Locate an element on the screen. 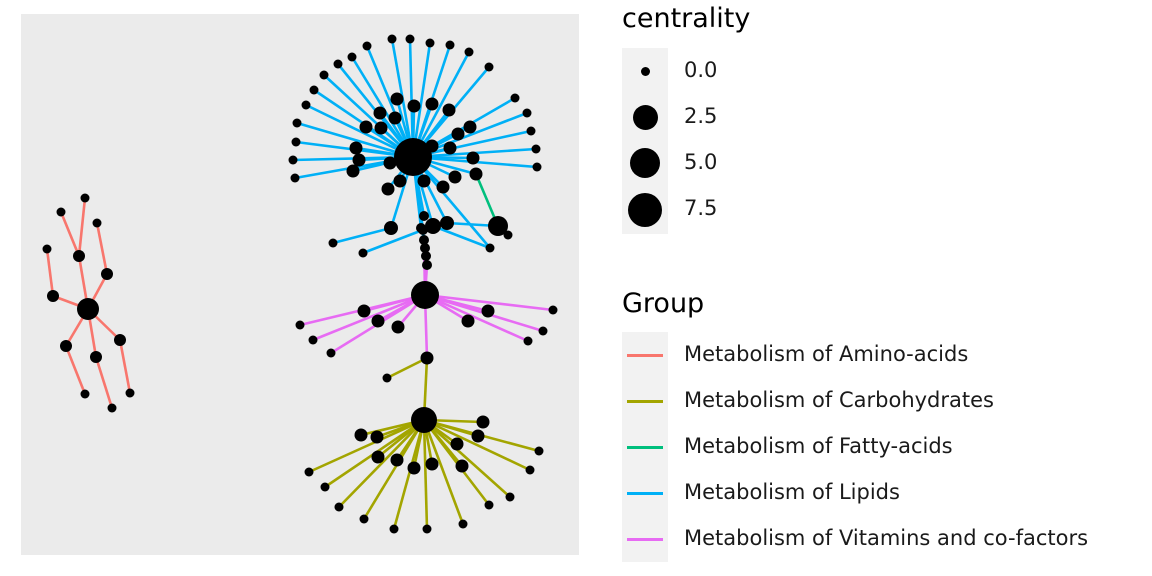 Image resolution: width=1152 pixels, height=576 pixels. group-key-fatty-acids is located at coordinates (645, 447).